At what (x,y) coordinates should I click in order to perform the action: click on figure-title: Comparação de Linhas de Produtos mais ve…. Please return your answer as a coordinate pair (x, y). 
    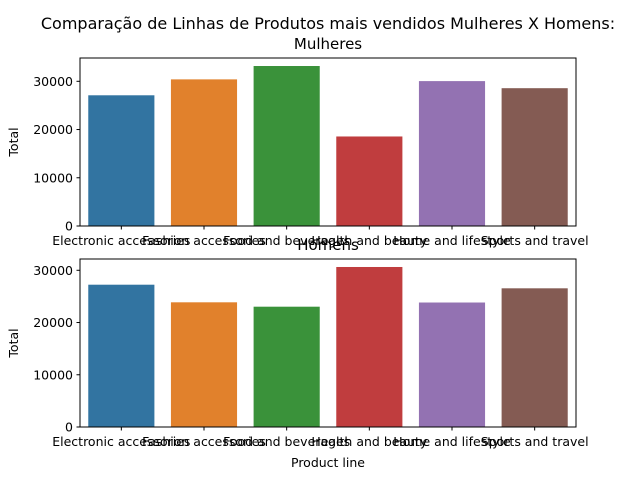
    Looking at the image, I should click on (328, 23).